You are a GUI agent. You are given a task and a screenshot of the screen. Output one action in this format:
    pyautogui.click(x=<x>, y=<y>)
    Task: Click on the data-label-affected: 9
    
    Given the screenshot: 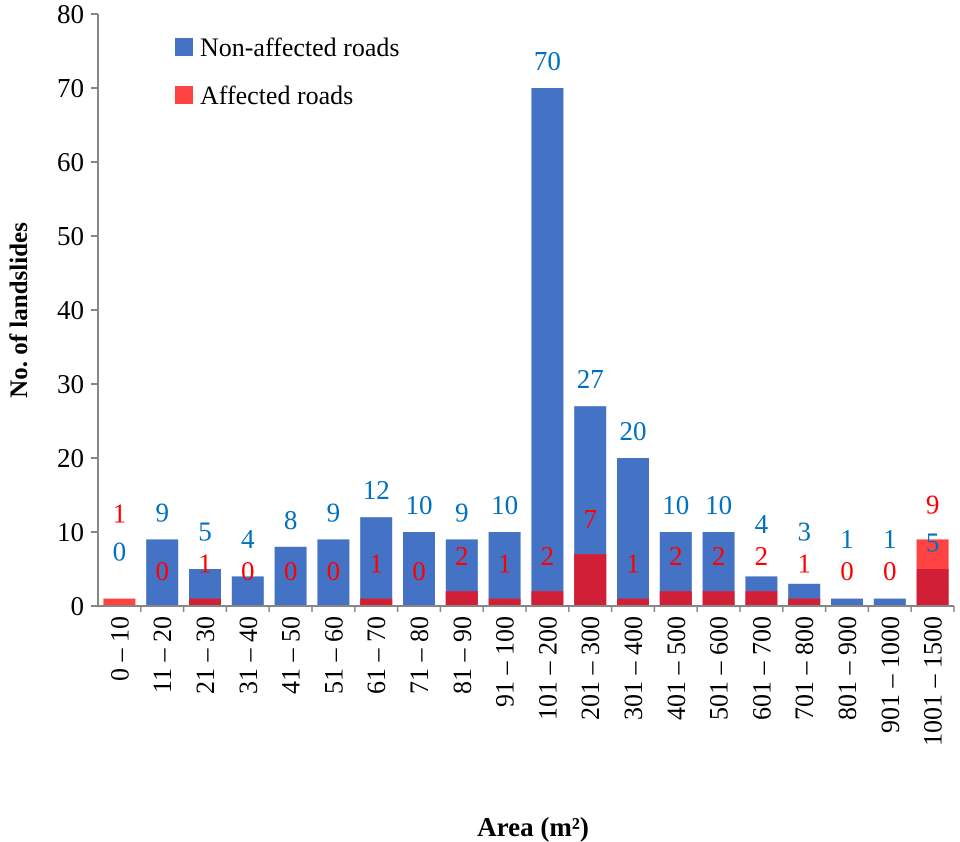 What is the action you would take?
    pyautogui.click(x=933, y=504)
    